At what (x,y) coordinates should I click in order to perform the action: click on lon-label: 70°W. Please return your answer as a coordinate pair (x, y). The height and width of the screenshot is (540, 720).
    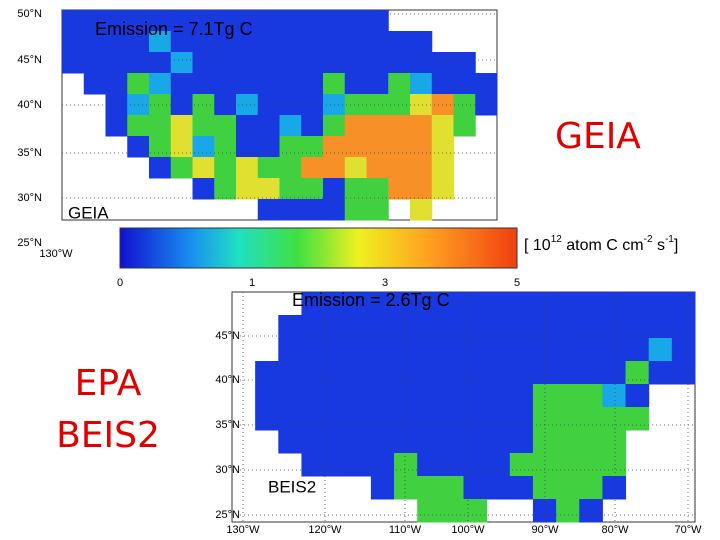
    Looking at the image, I should click on (688, 530).